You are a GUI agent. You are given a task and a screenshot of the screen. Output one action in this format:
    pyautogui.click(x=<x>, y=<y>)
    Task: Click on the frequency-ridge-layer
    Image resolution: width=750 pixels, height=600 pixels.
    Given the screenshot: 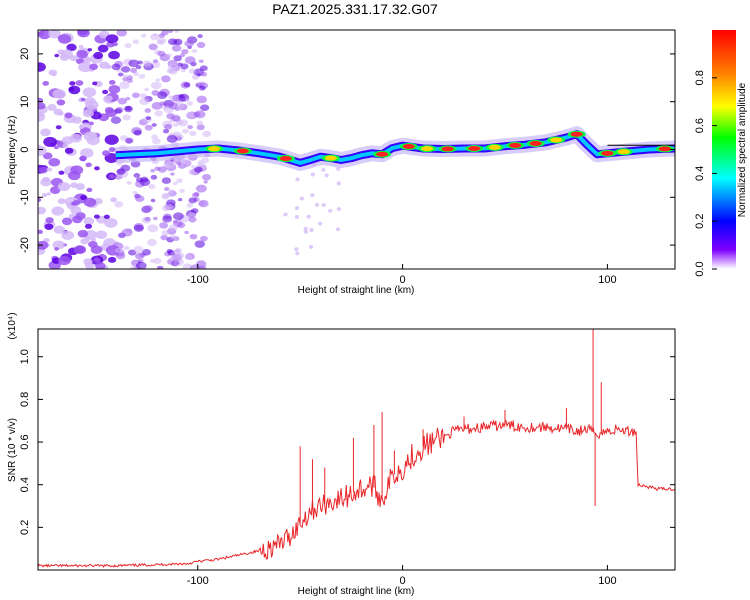 What is the action you would take?
    pyautogui.click(x=395, y=148)
    